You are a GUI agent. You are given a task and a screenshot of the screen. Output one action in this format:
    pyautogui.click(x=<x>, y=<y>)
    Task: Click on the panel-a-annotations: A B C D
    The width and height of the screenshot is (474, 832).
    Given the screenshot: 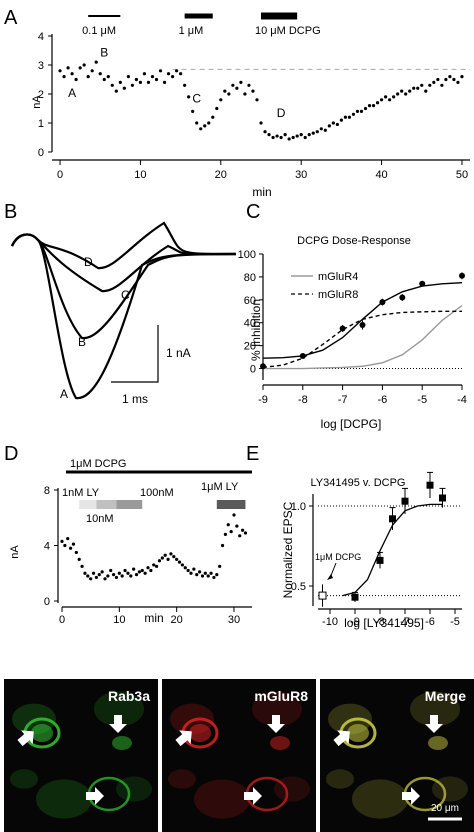 What is the action you would take?
    pyautogui.click(x=177, y=82)
    